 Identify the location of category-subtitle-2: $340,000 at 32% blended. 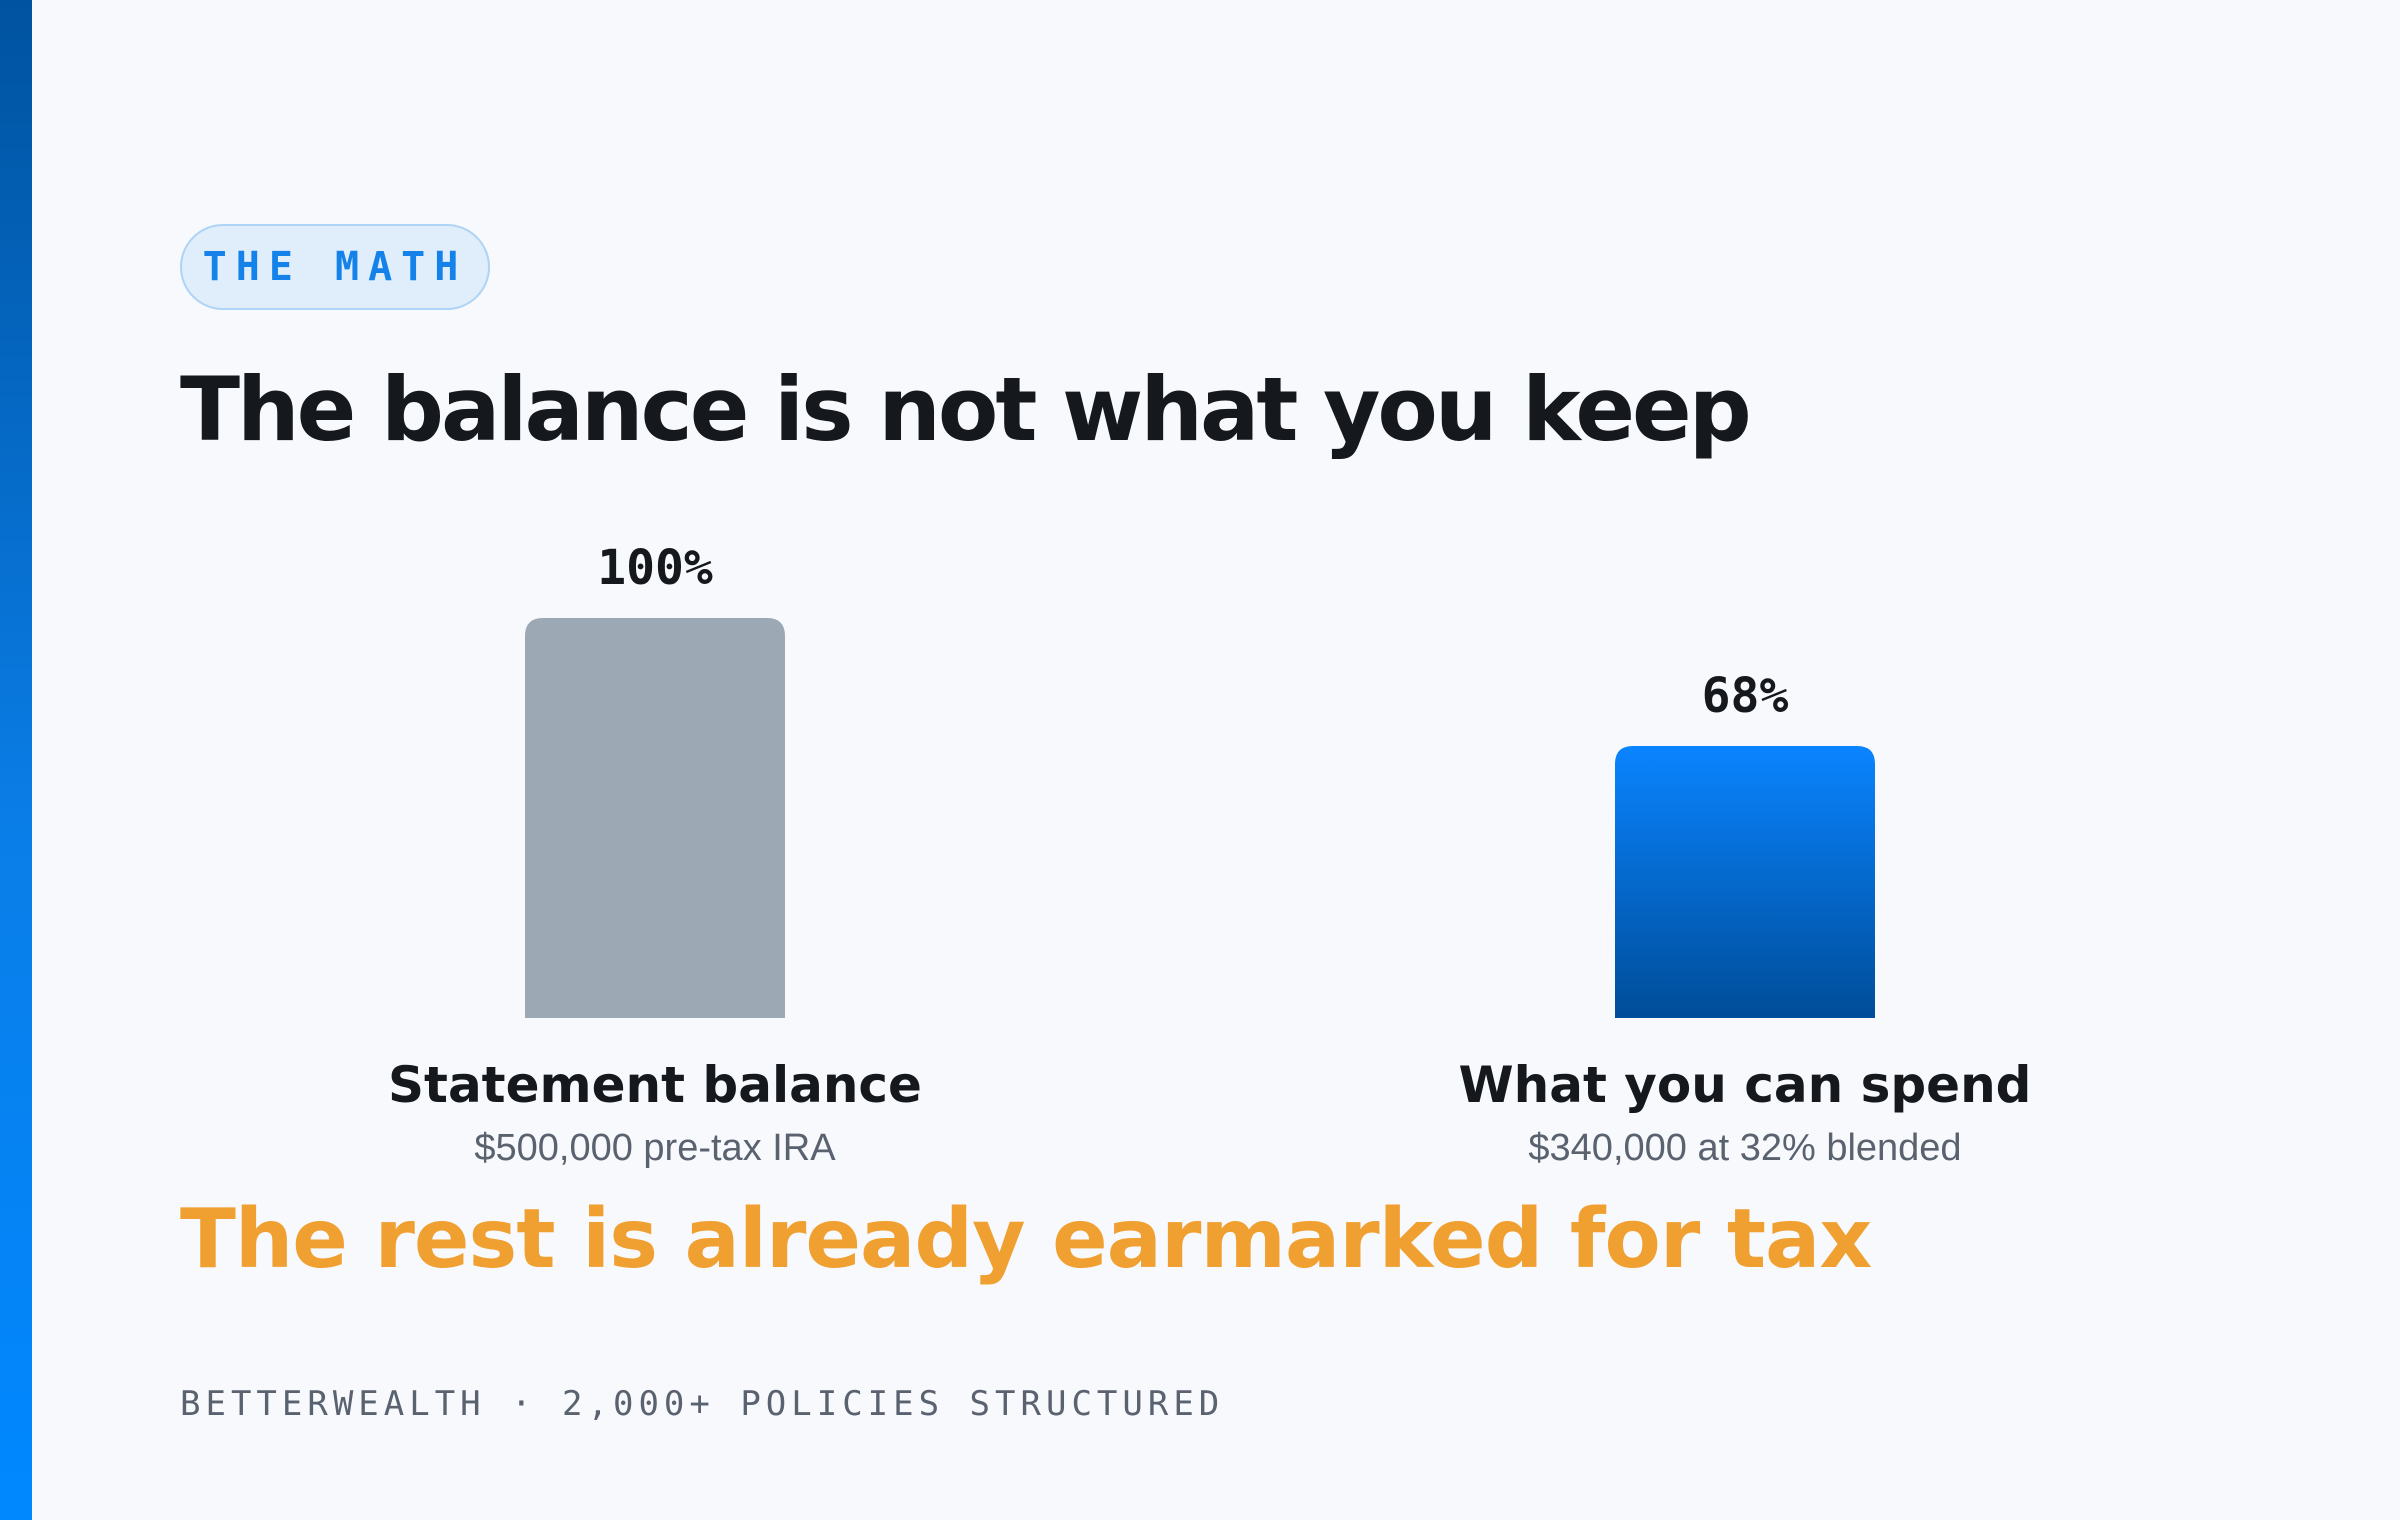
(1744, 1148).